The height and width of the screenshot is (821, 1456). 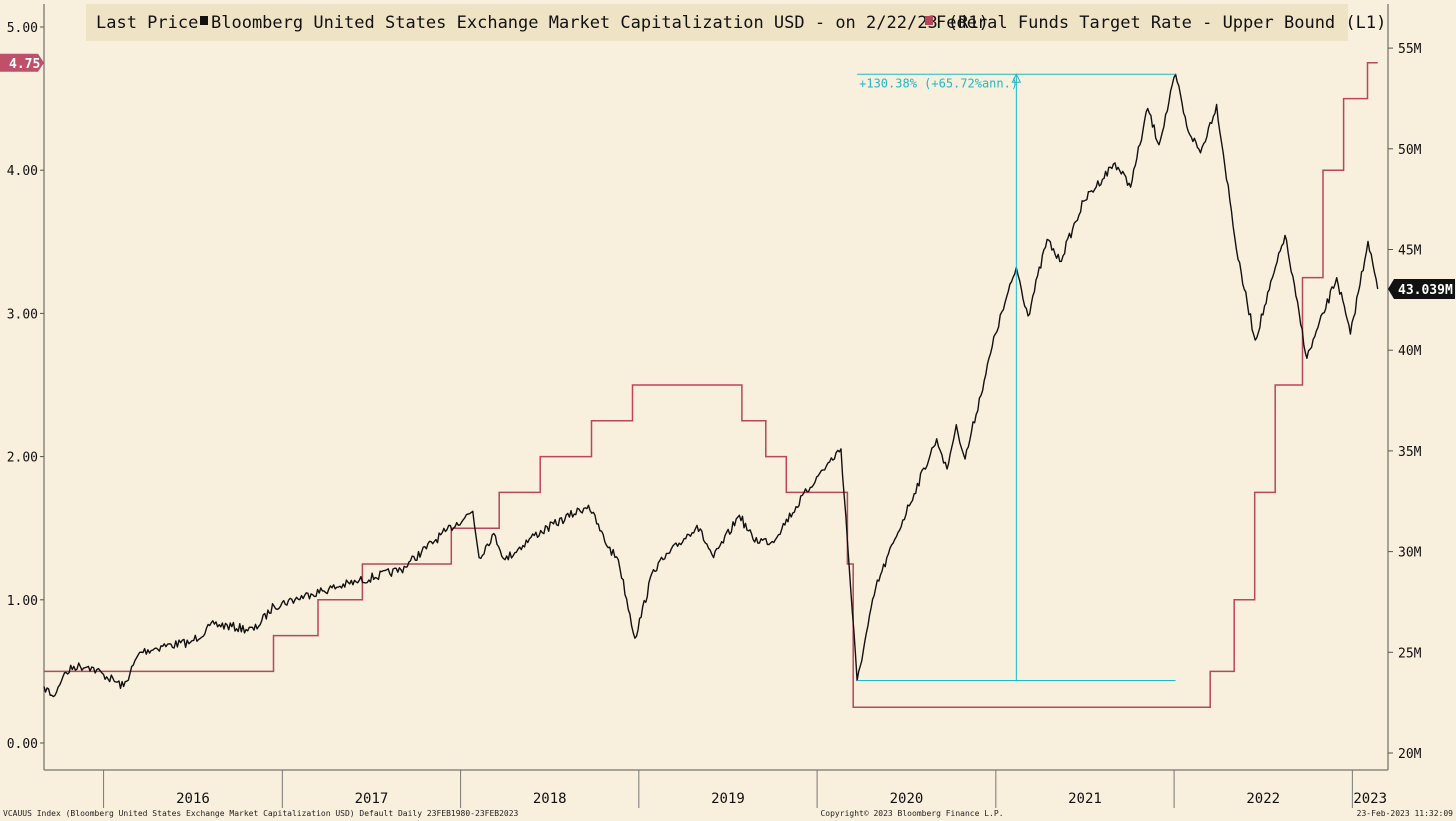 I want to click on right-tick-label: 35M, so click(x=1410, y=452).